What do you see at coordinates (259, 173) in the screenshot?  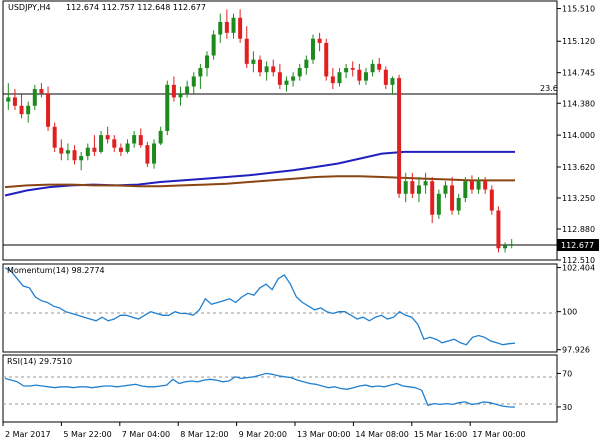 I see `moving-averages` at bounding box center [259, 173].